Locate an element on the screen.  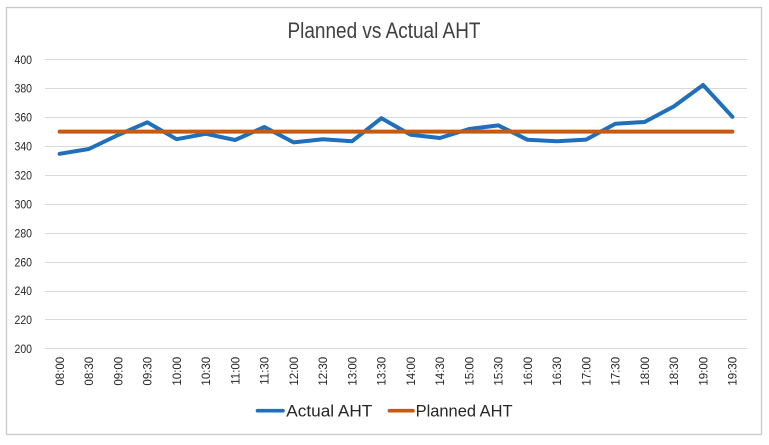
svg-text: 14:00 is located at coordinates (412, 371).